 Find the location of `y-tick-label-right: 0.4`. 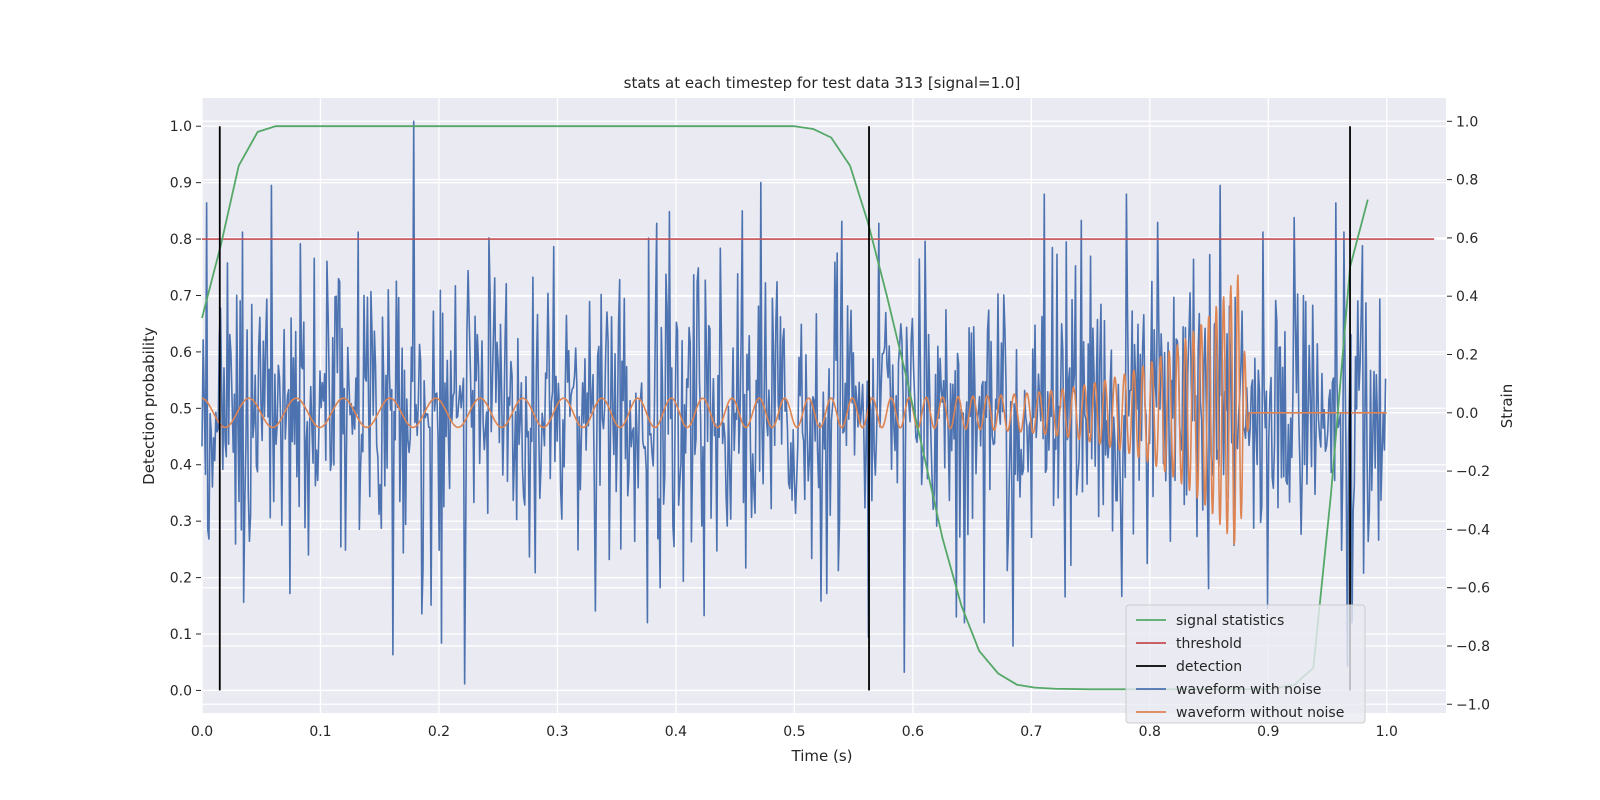

y-tick-label-right: 0.4 is located at coordinates (1467, 297).